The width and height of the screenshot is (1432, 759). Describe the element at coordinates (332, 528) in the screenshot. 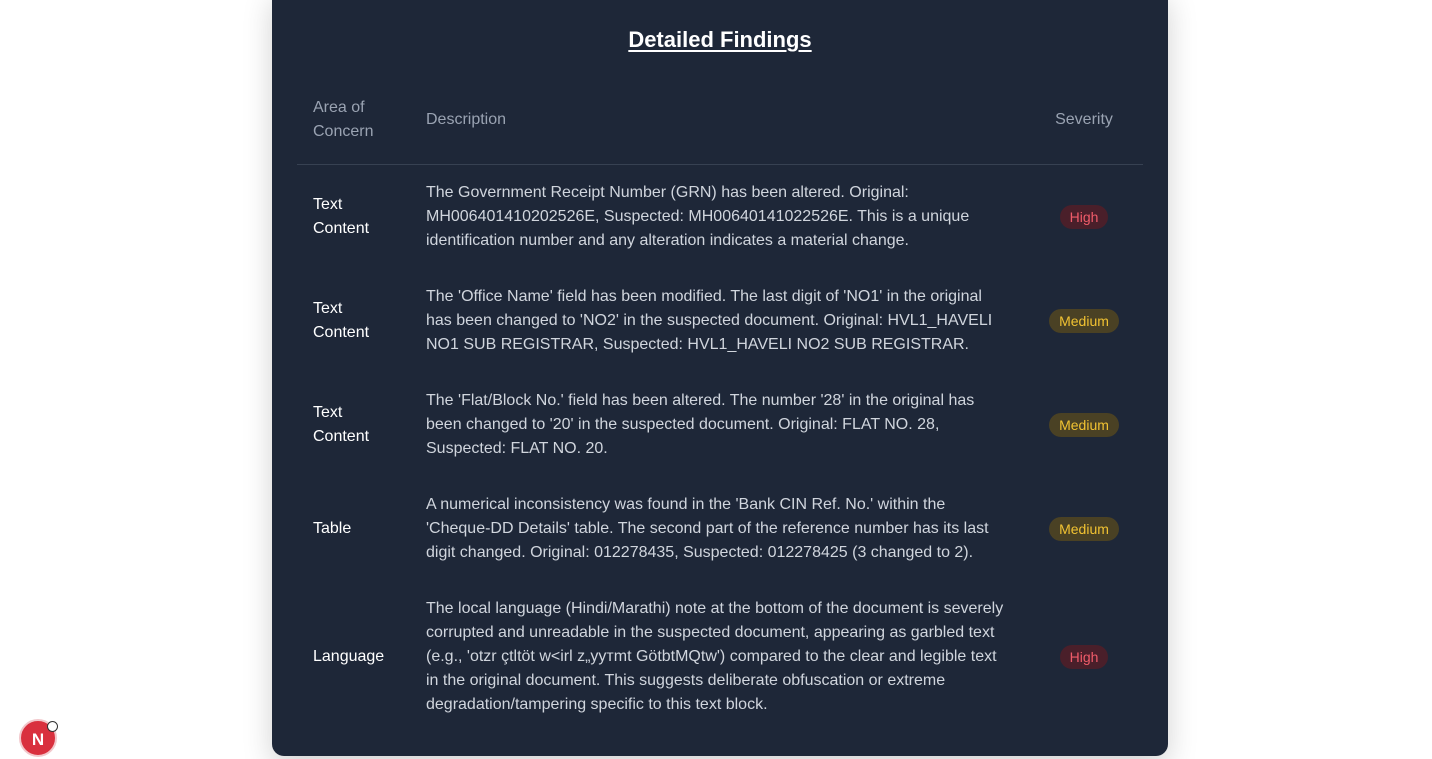

I see `area-cell: Table` at that location.